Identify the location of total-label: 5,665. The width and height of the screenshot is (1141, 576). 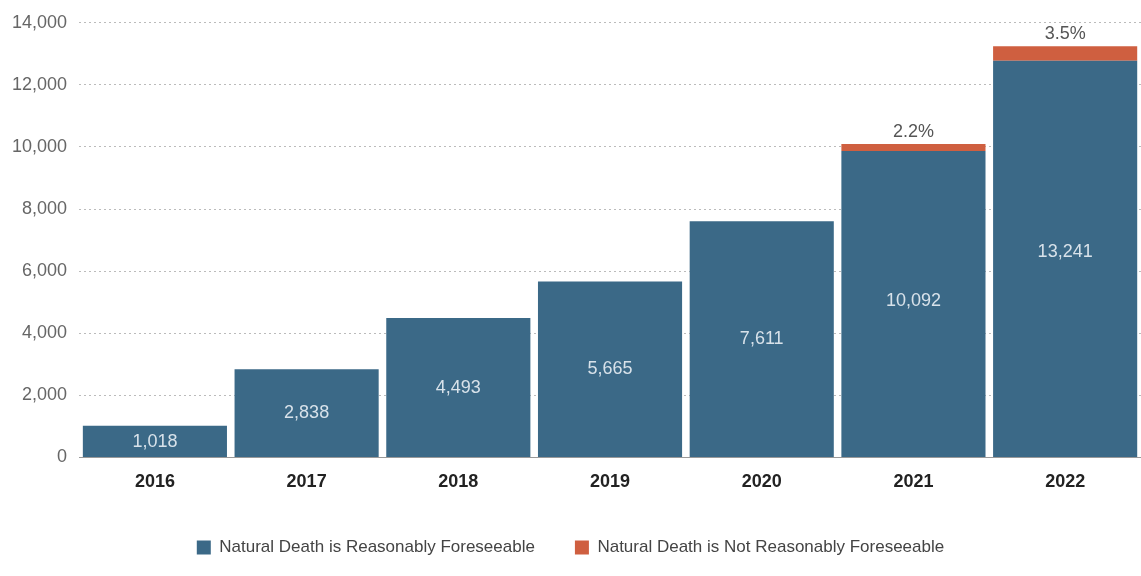
(610, 368).